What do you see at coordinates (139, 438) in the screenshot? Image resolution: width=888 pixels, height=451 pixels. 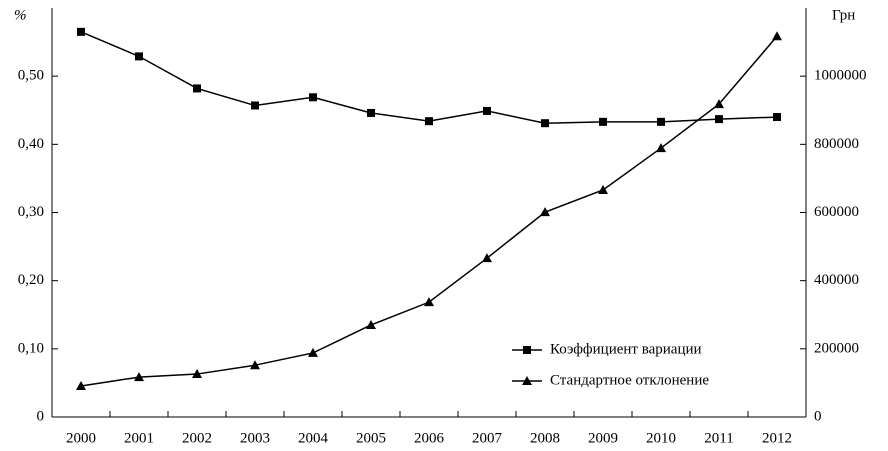 I see `x-tick-label: 2001` at bounding box center [139, 438].